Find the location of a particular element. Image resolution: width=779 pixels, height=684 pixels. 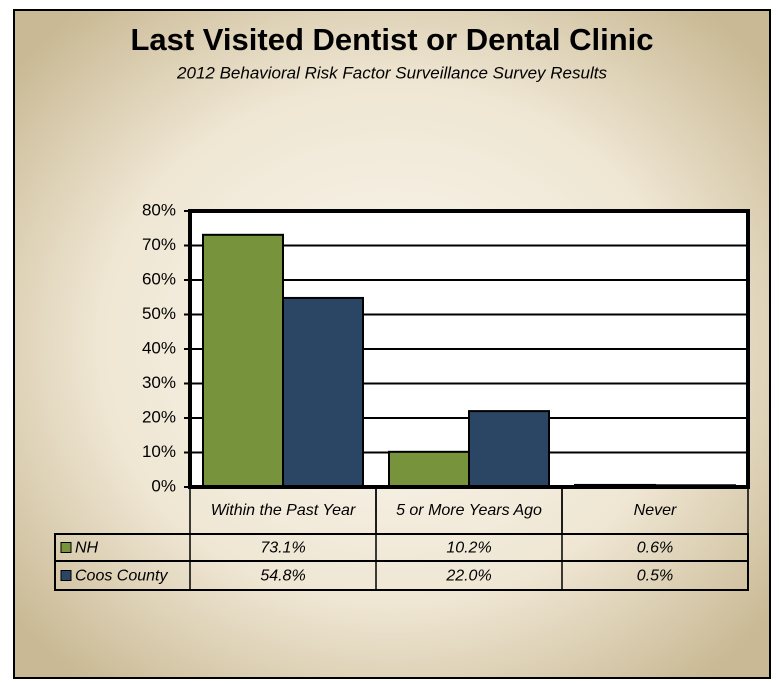

y-tick-label: 40% is located at coordinates (159, 347).